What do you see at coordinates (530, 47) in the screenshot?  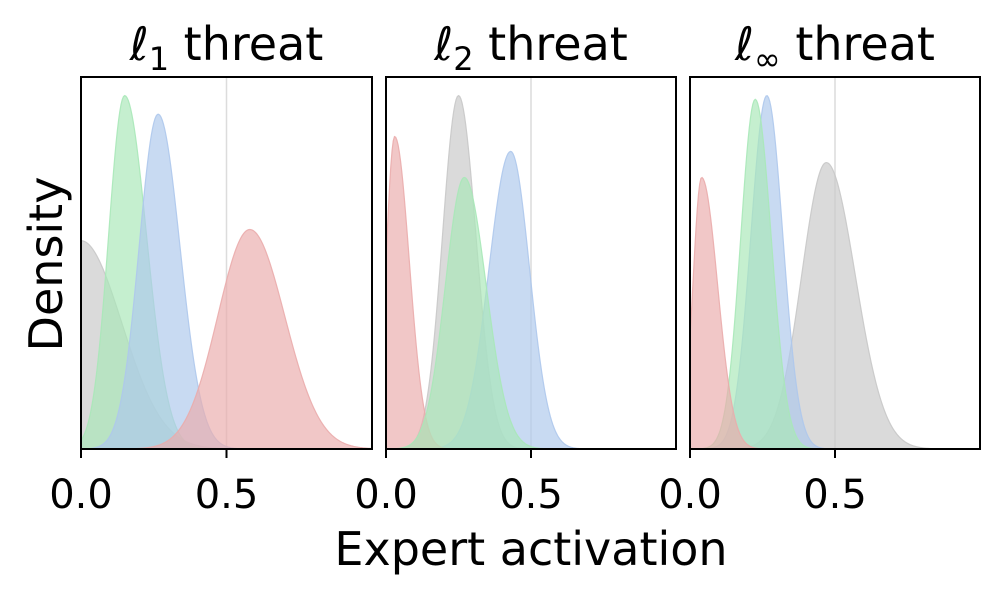 I see `panel-title: ℓ2 threat` at bounding box center [530, 47].